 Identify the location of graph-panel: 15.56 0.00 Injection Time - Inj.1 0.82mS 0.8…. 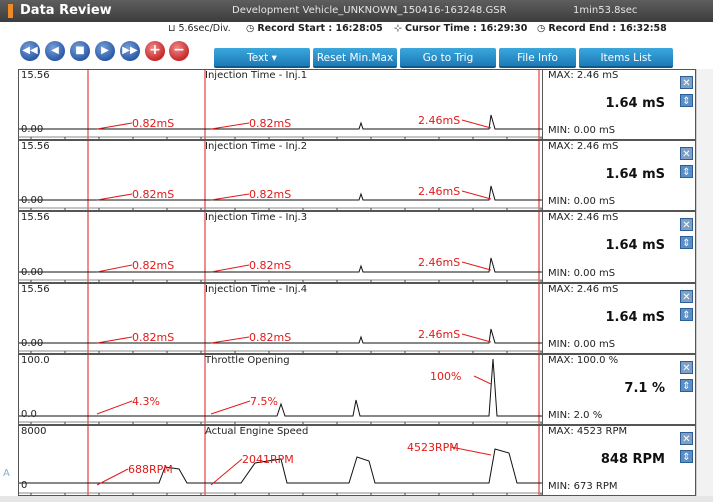
(280, 104).